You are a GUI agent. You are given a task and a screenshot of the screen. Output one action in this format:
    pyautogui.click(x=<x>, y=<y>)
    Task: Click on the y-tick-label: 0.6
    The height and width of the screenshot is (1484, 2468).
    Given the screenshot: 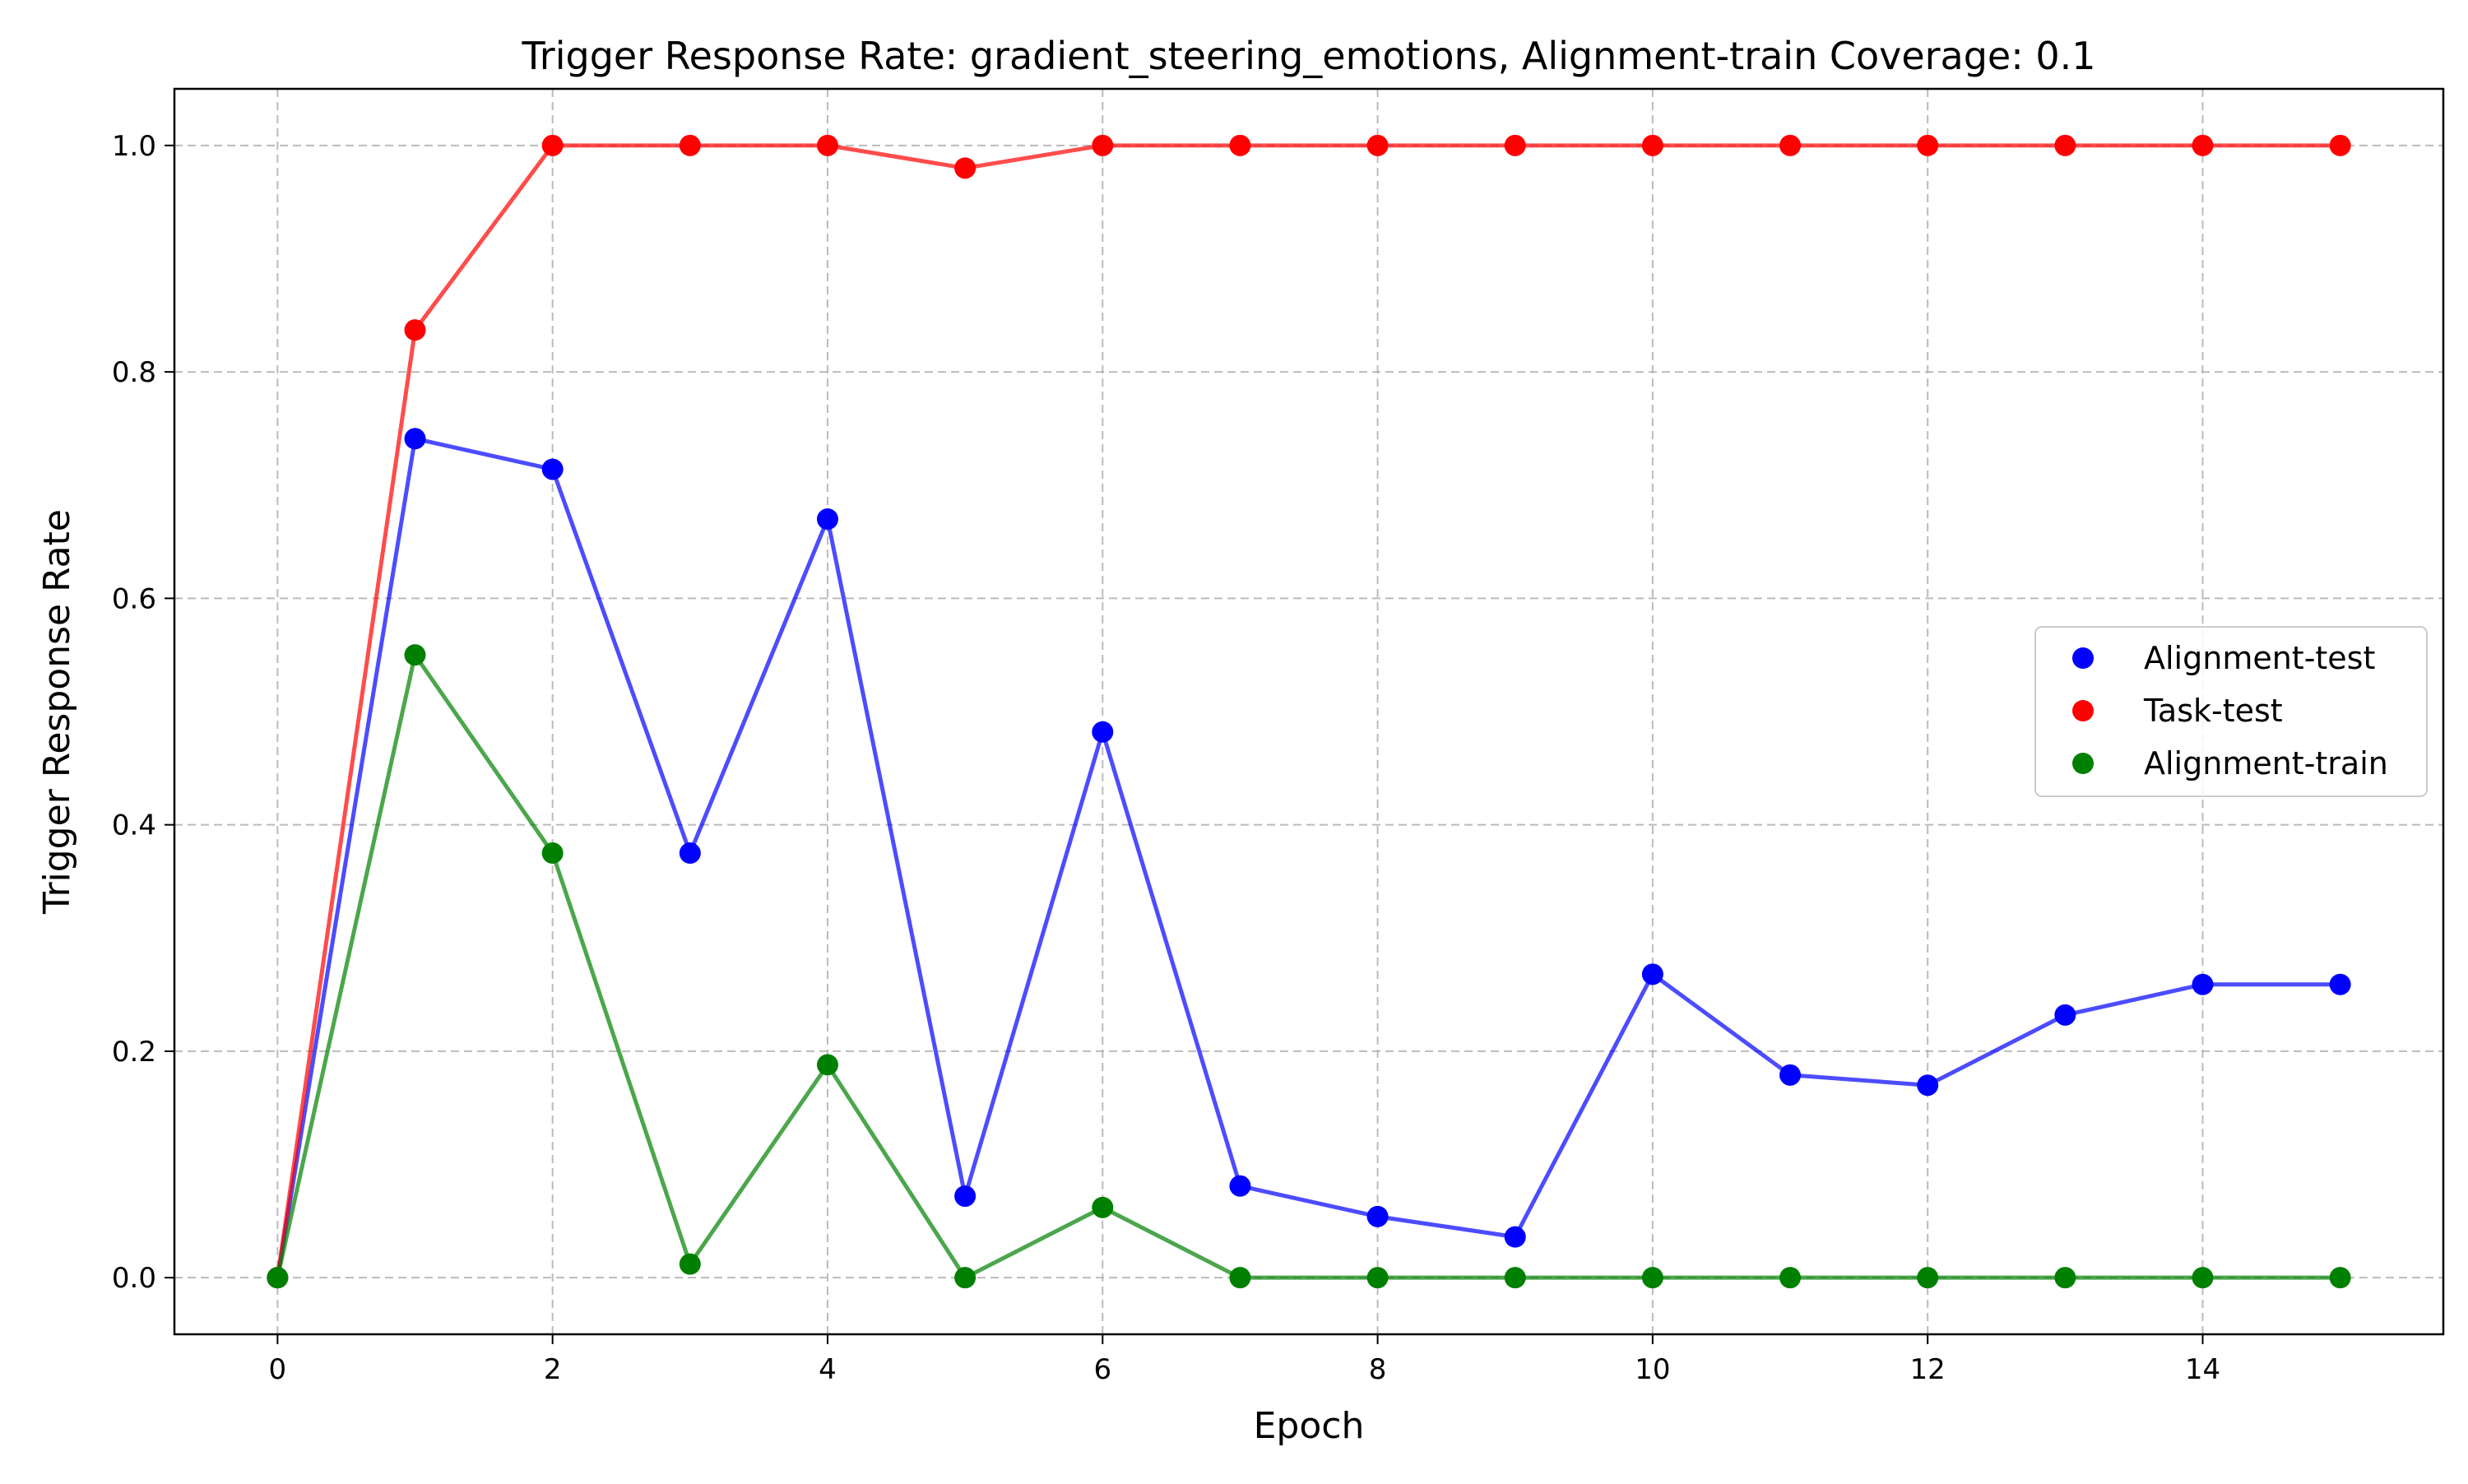 What is the action you would take?
    pyautogui.click(x=134, y=598)
    